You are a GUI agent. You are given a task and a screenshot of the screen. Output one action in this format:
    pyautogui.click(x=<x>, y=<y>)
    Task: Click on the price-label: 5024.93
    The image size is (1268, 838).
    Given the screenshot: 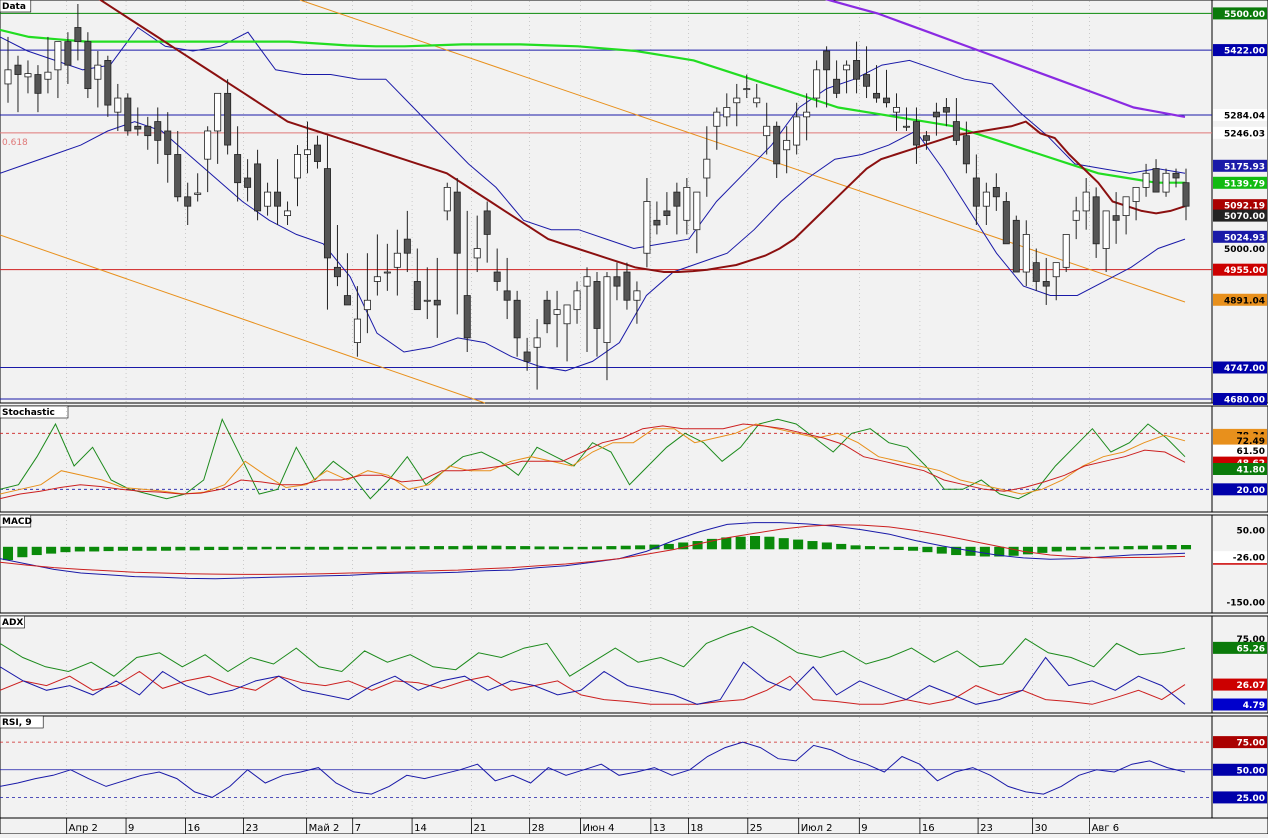 What is the action you would take?
    pyautogui.click(x=1244, y=238)
    